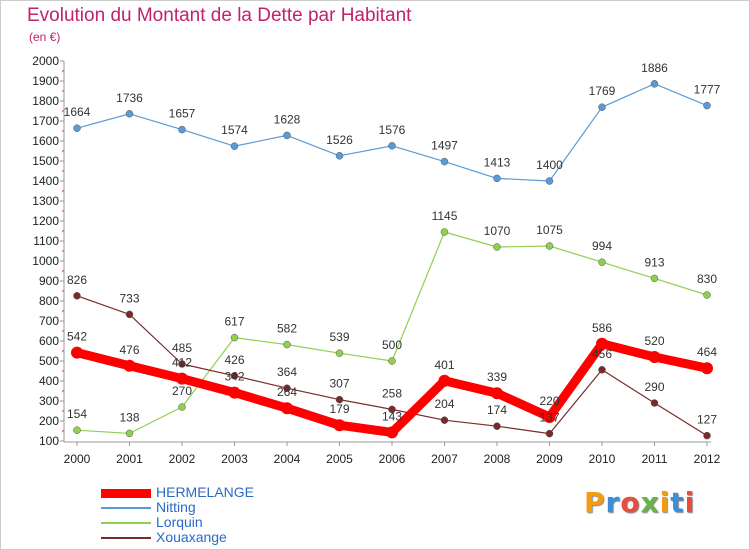 The height and width of the screenshot is (550, 750). Describe the element at coordinates (77, 280) in the screenshot. I see `data-label-xouaxange: 826` at that location.